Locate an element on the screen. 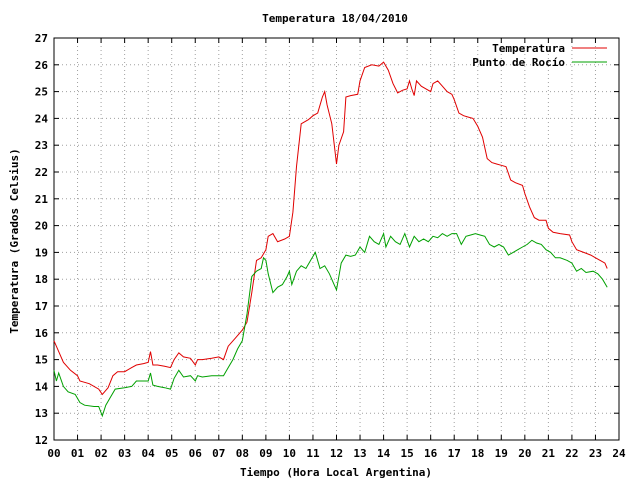 The width and height of the screenshot is (640, 480). x-tick-label: 07 is located at coordinates (218, 453).